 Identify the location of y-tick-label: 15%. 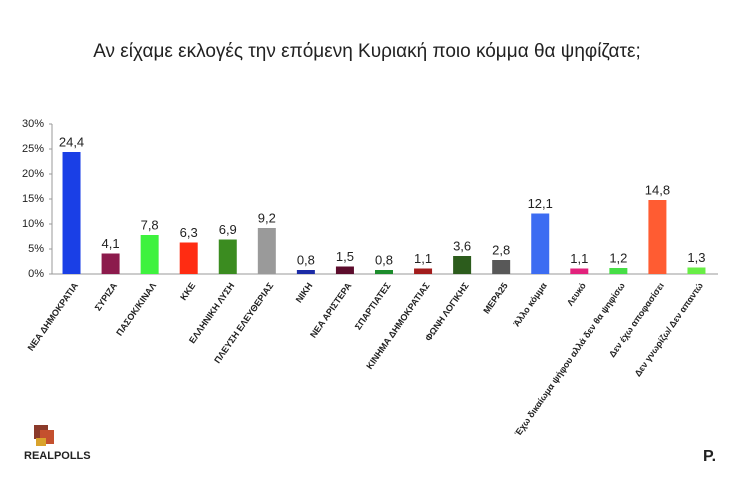
(33, 199).